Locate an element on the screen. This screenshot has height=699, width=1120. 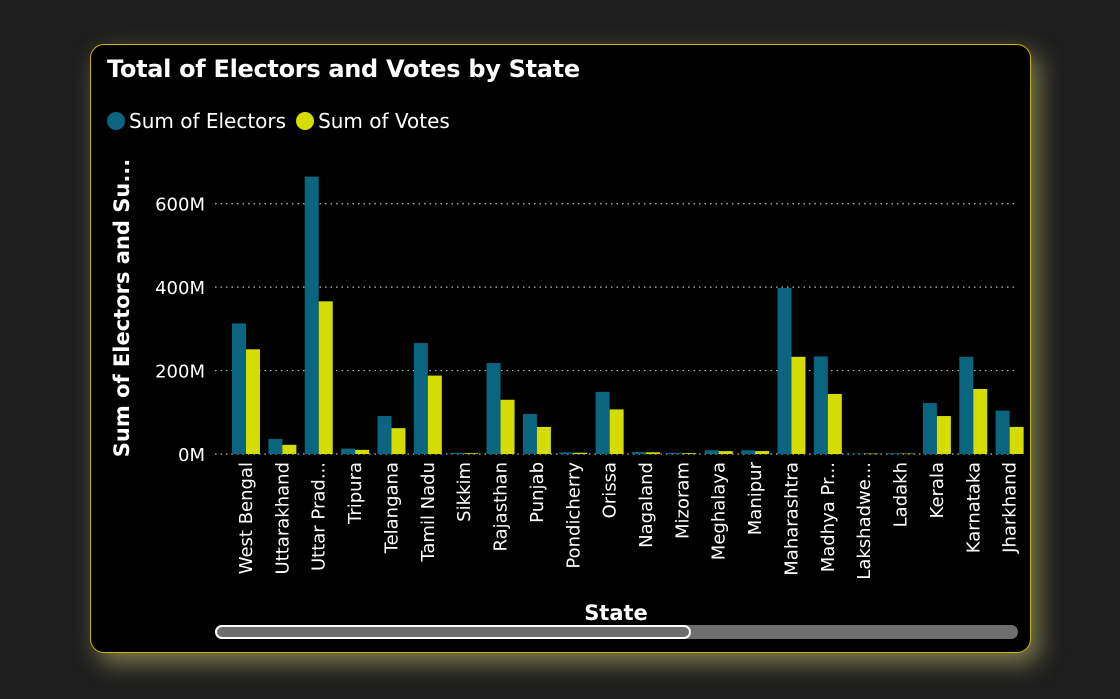
x-tick-label: Manipur is located at coordinates (755, 498).